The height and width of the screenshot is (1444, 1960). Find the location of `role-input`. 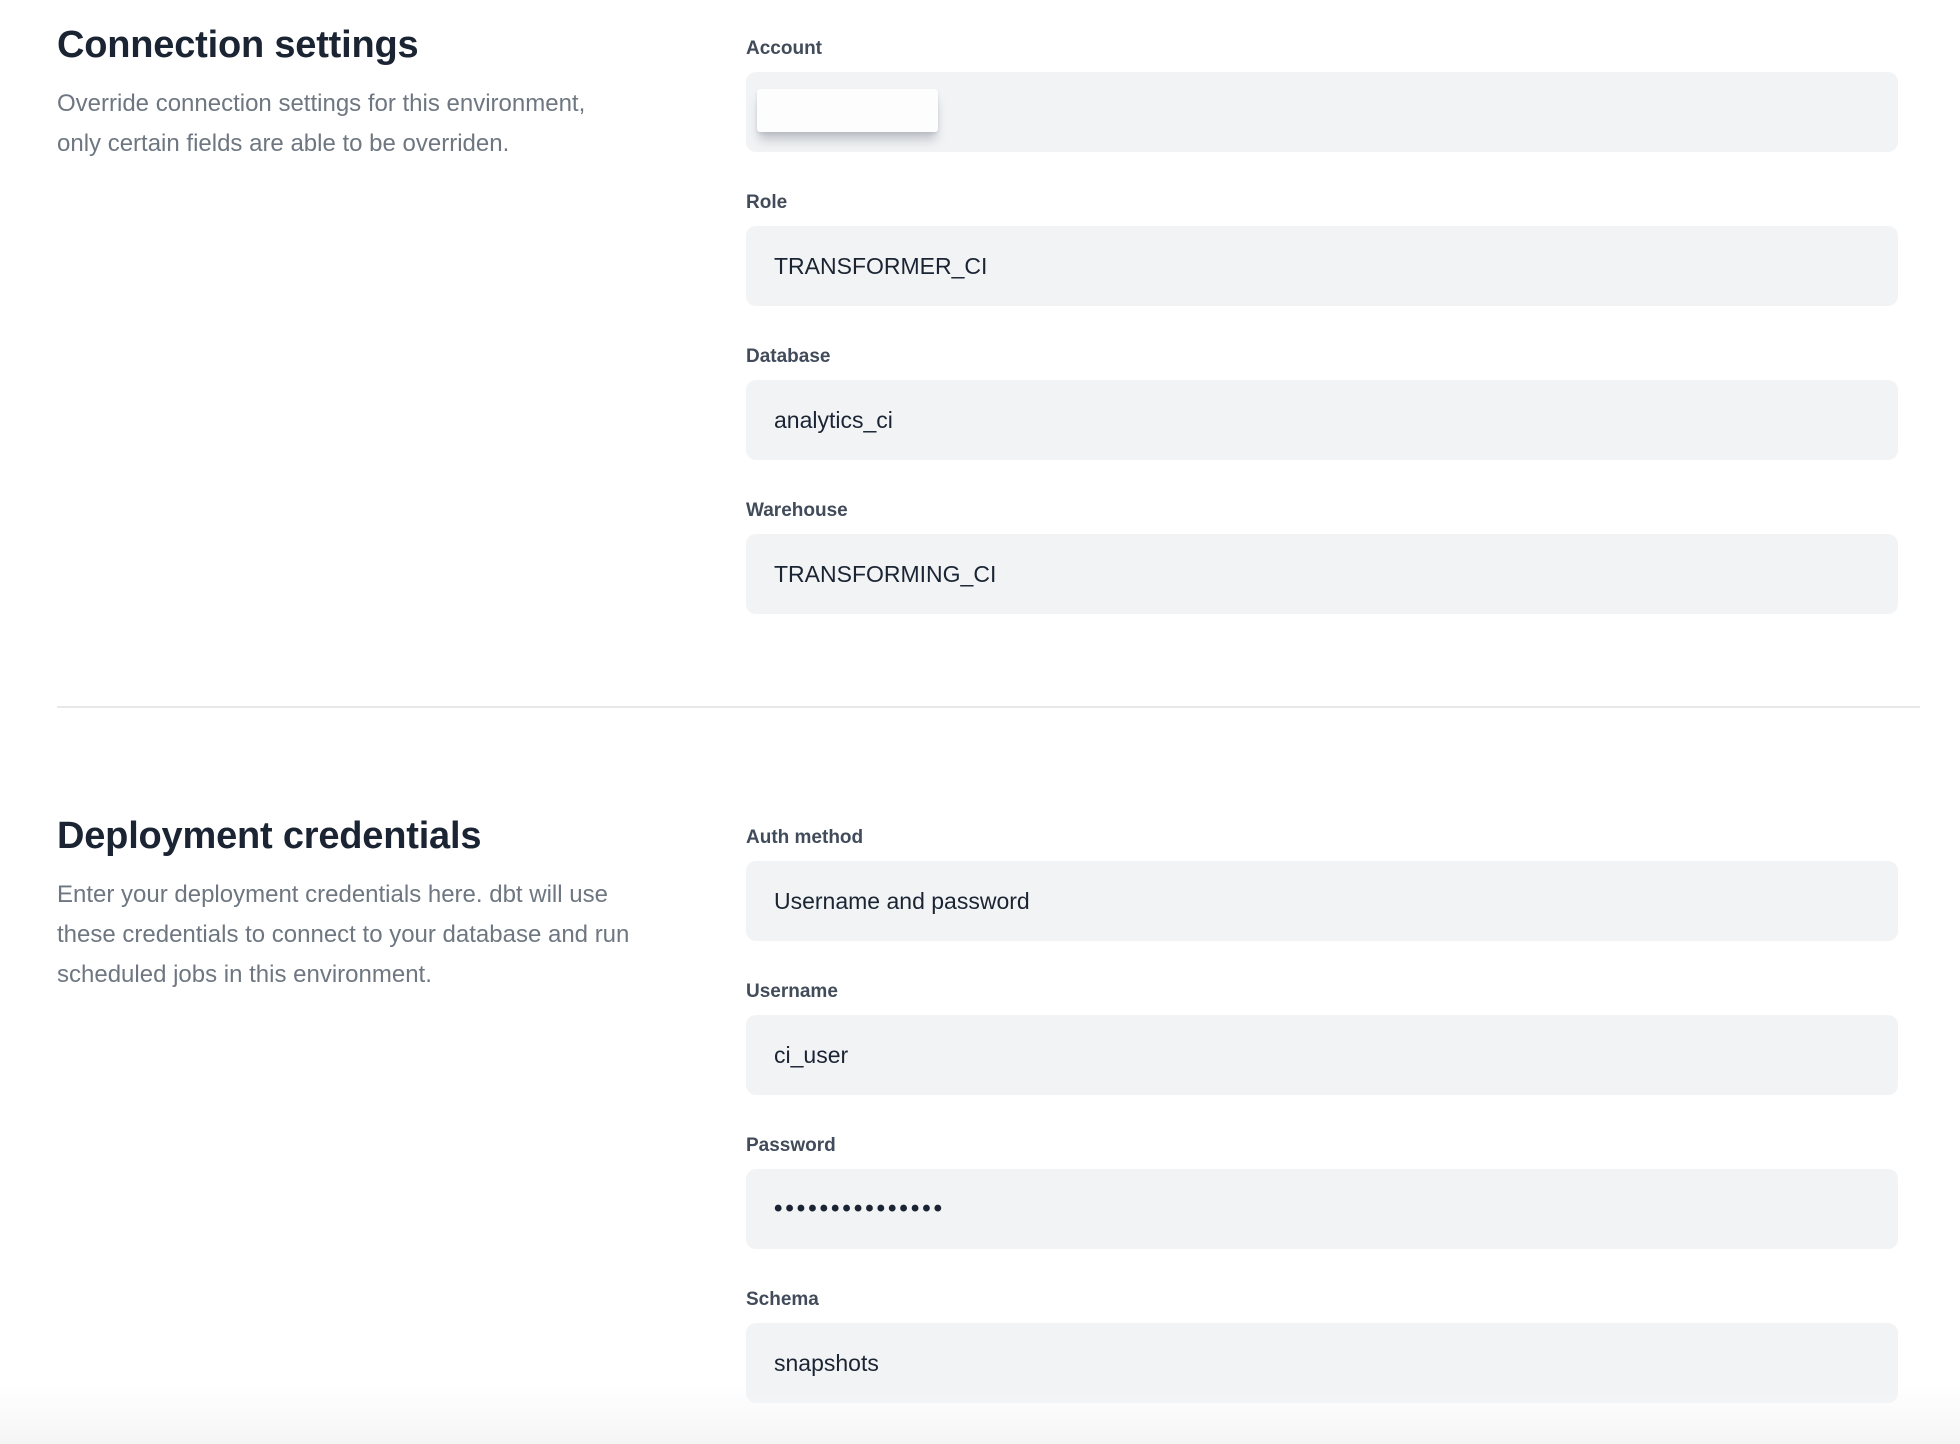

role-input is located at coordinates (1322, 266).